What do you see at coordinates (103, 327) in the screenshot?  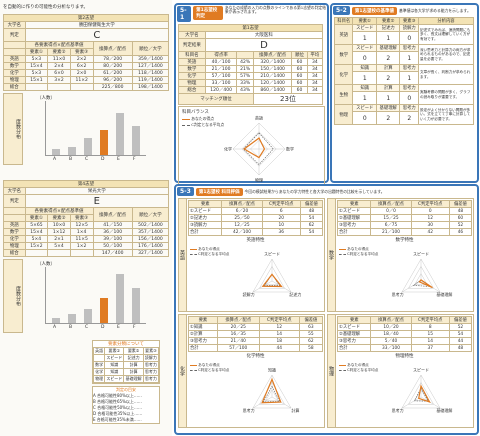 I see `bar-label: D` at bounding box center [103, 327].